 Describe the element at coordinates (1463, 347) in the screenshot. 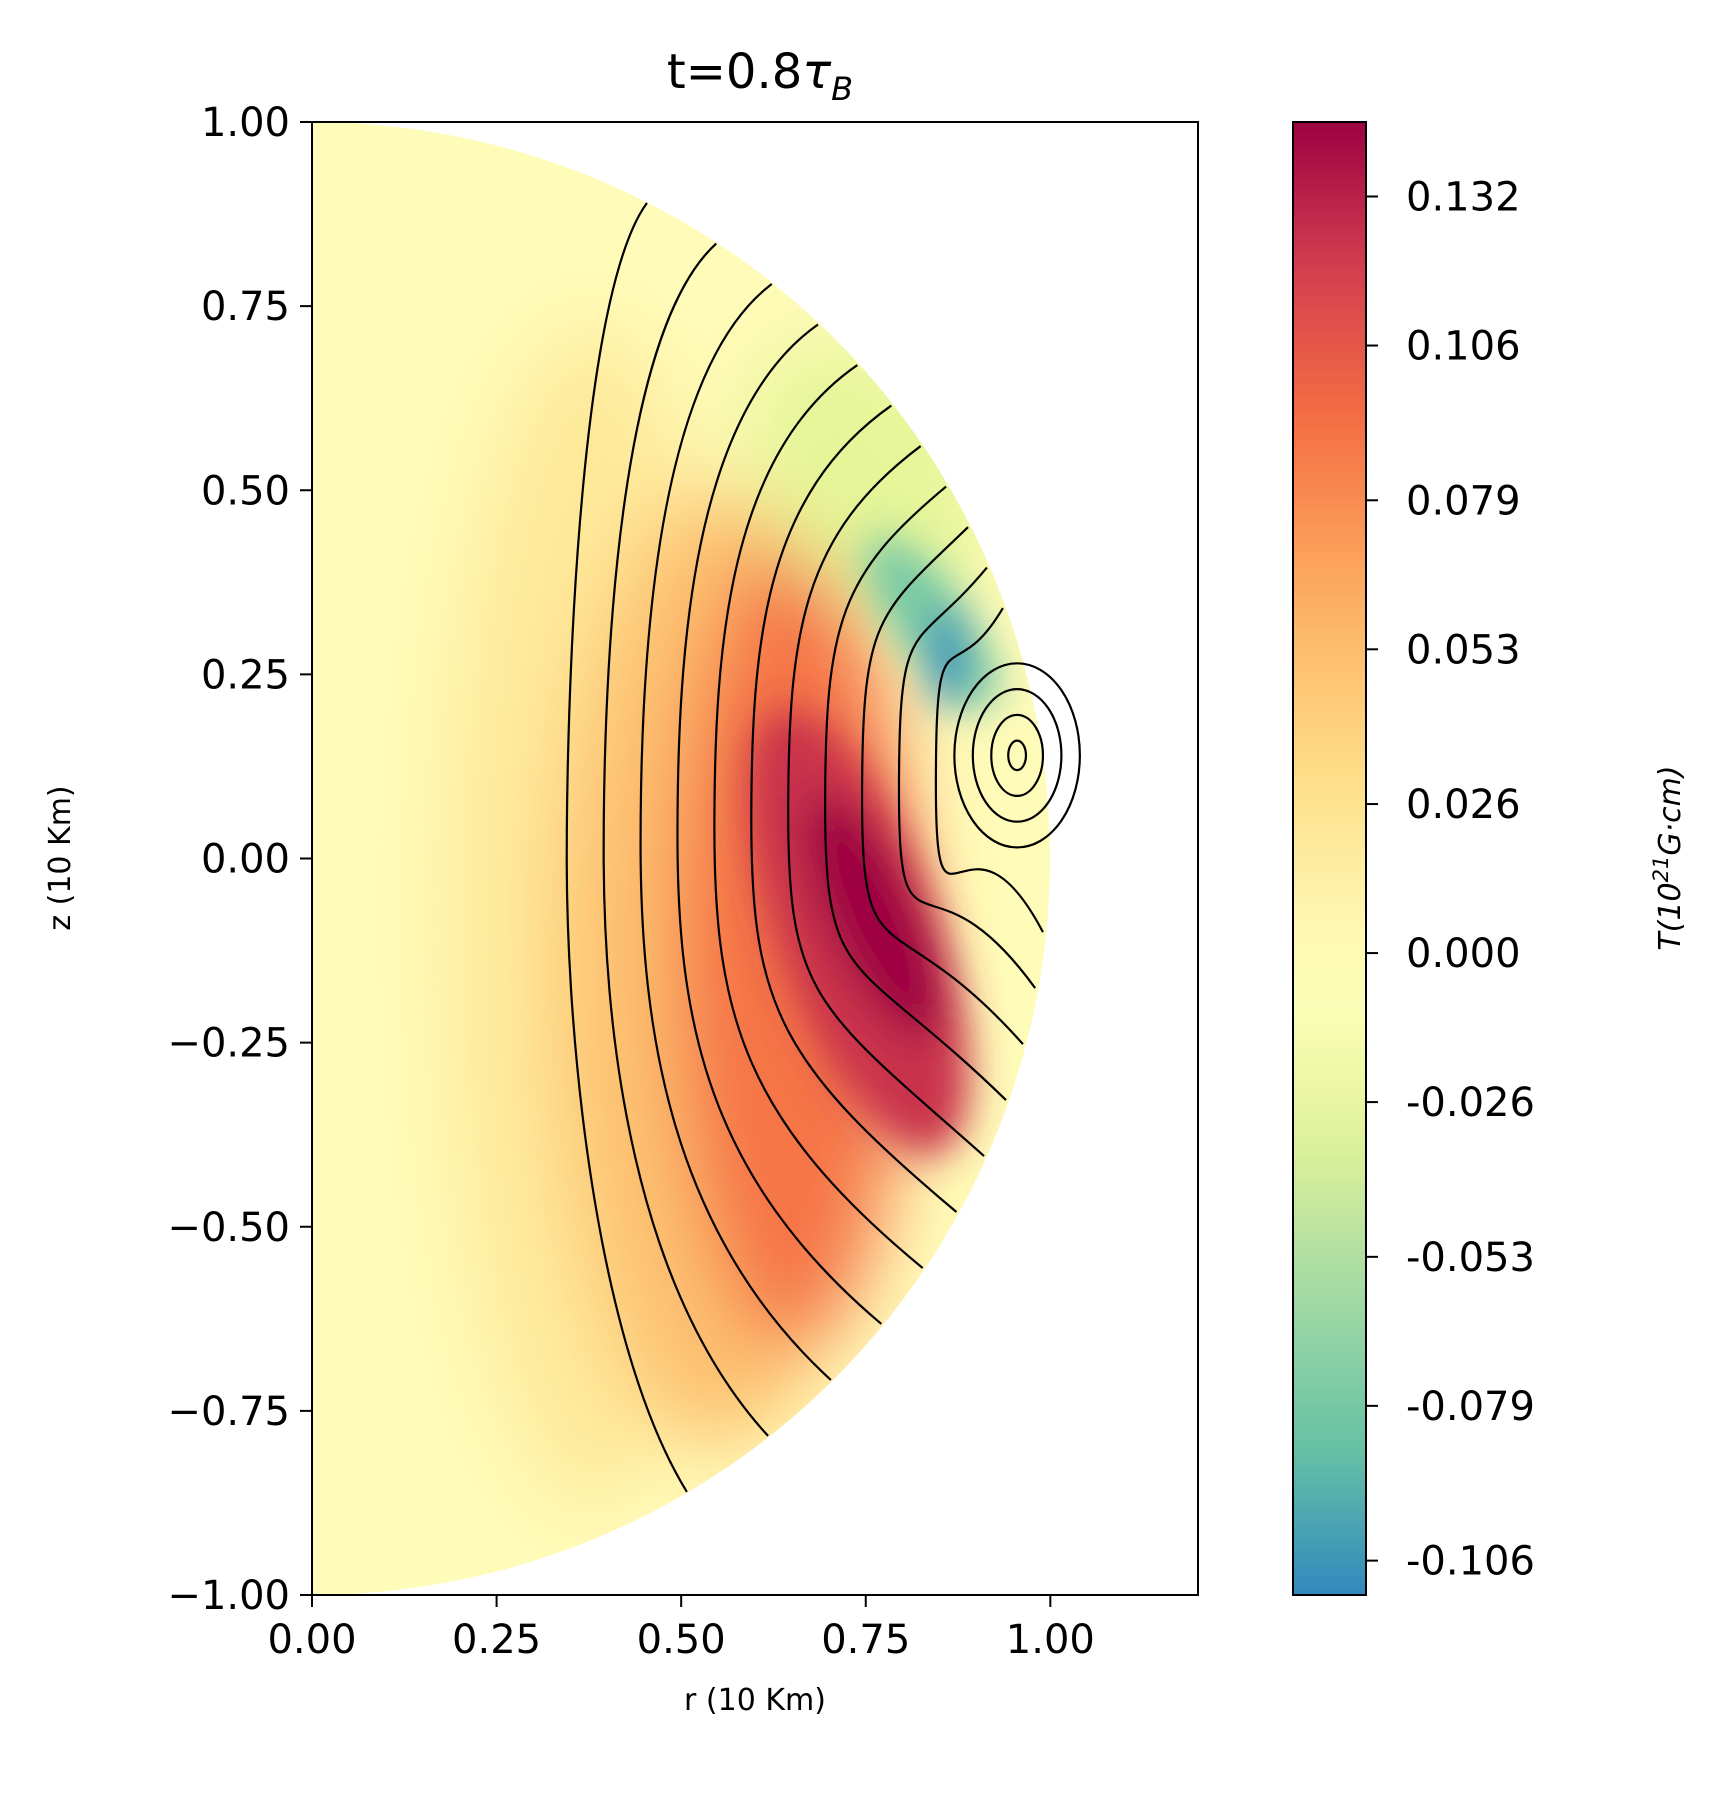

I see `colorbar-tick-label: 0.106` at that location.